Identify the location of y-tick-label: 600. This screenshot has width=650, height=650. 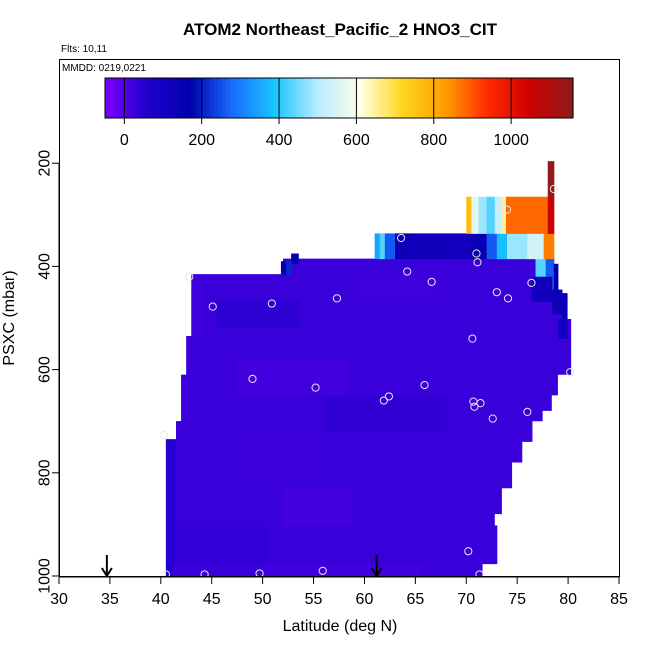
(45, 369).